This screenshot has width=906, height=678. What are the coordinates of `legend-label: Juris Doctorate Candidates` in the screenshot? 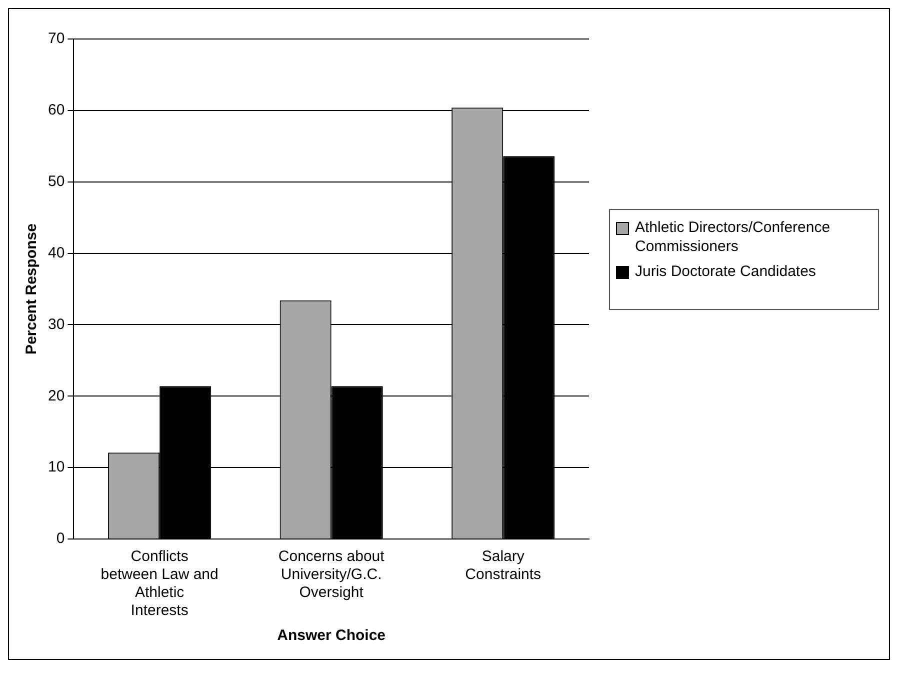 It's located at (725, 271).